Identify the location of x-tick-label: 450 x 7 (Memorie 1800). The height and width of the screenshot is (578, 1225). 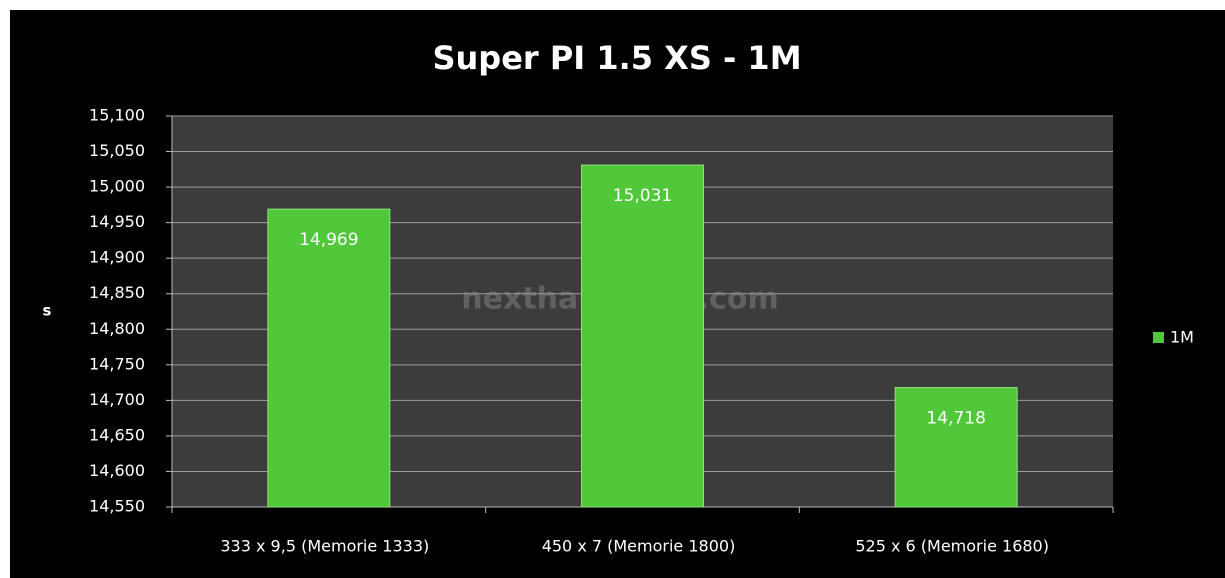
(639, 546).